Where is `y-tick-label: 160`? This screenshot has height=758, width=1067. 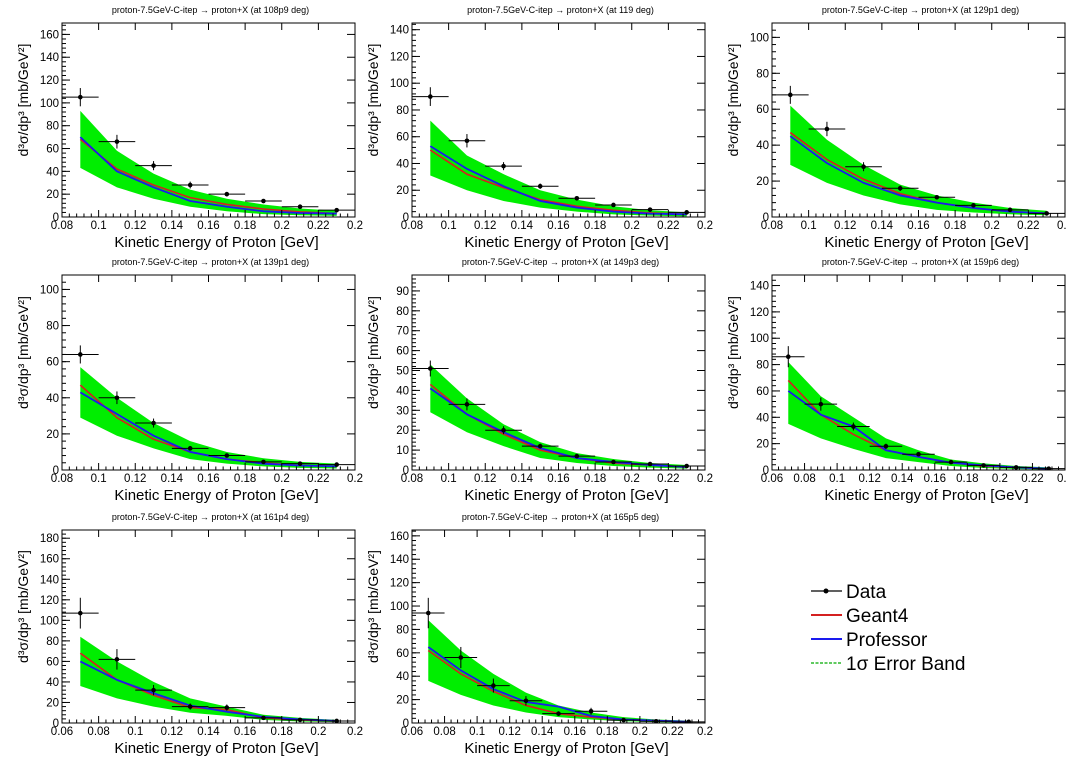
y-tick-label: 160 is located at coordinates (399, 537).